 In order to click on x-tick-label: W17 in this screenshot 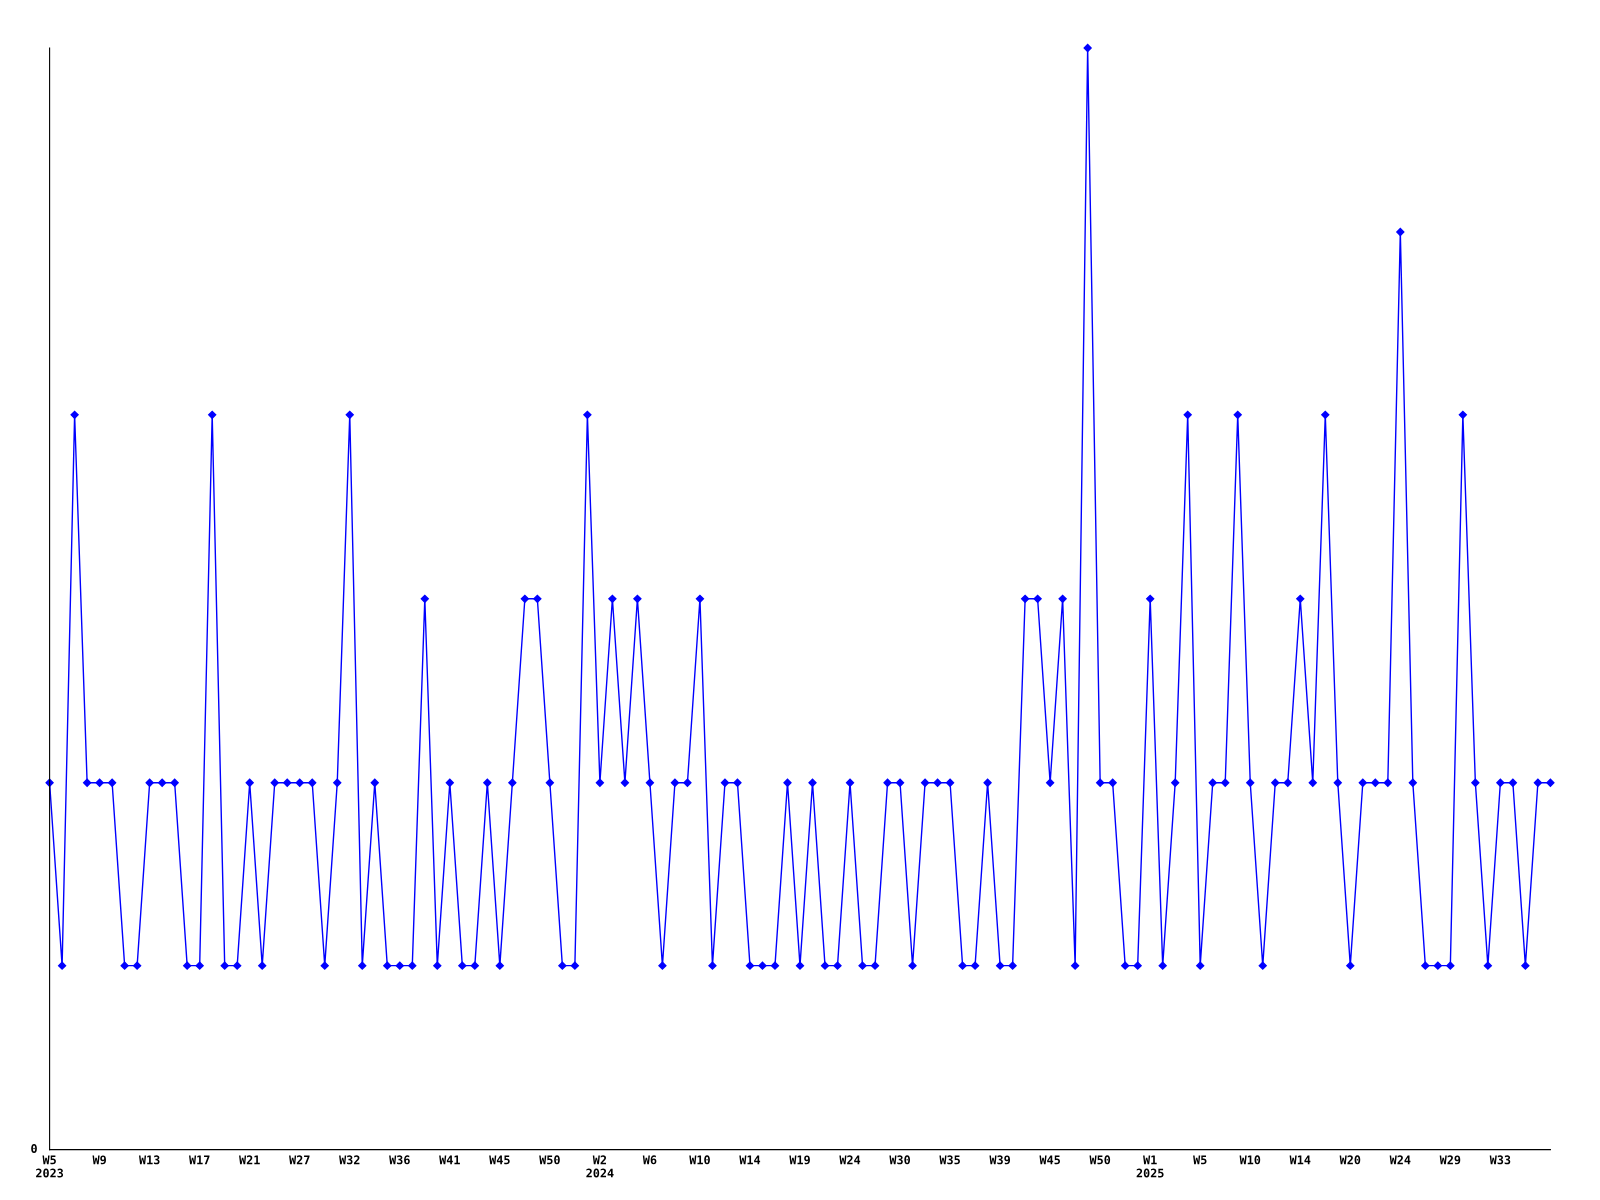, I will do `click(199, 1160)`.